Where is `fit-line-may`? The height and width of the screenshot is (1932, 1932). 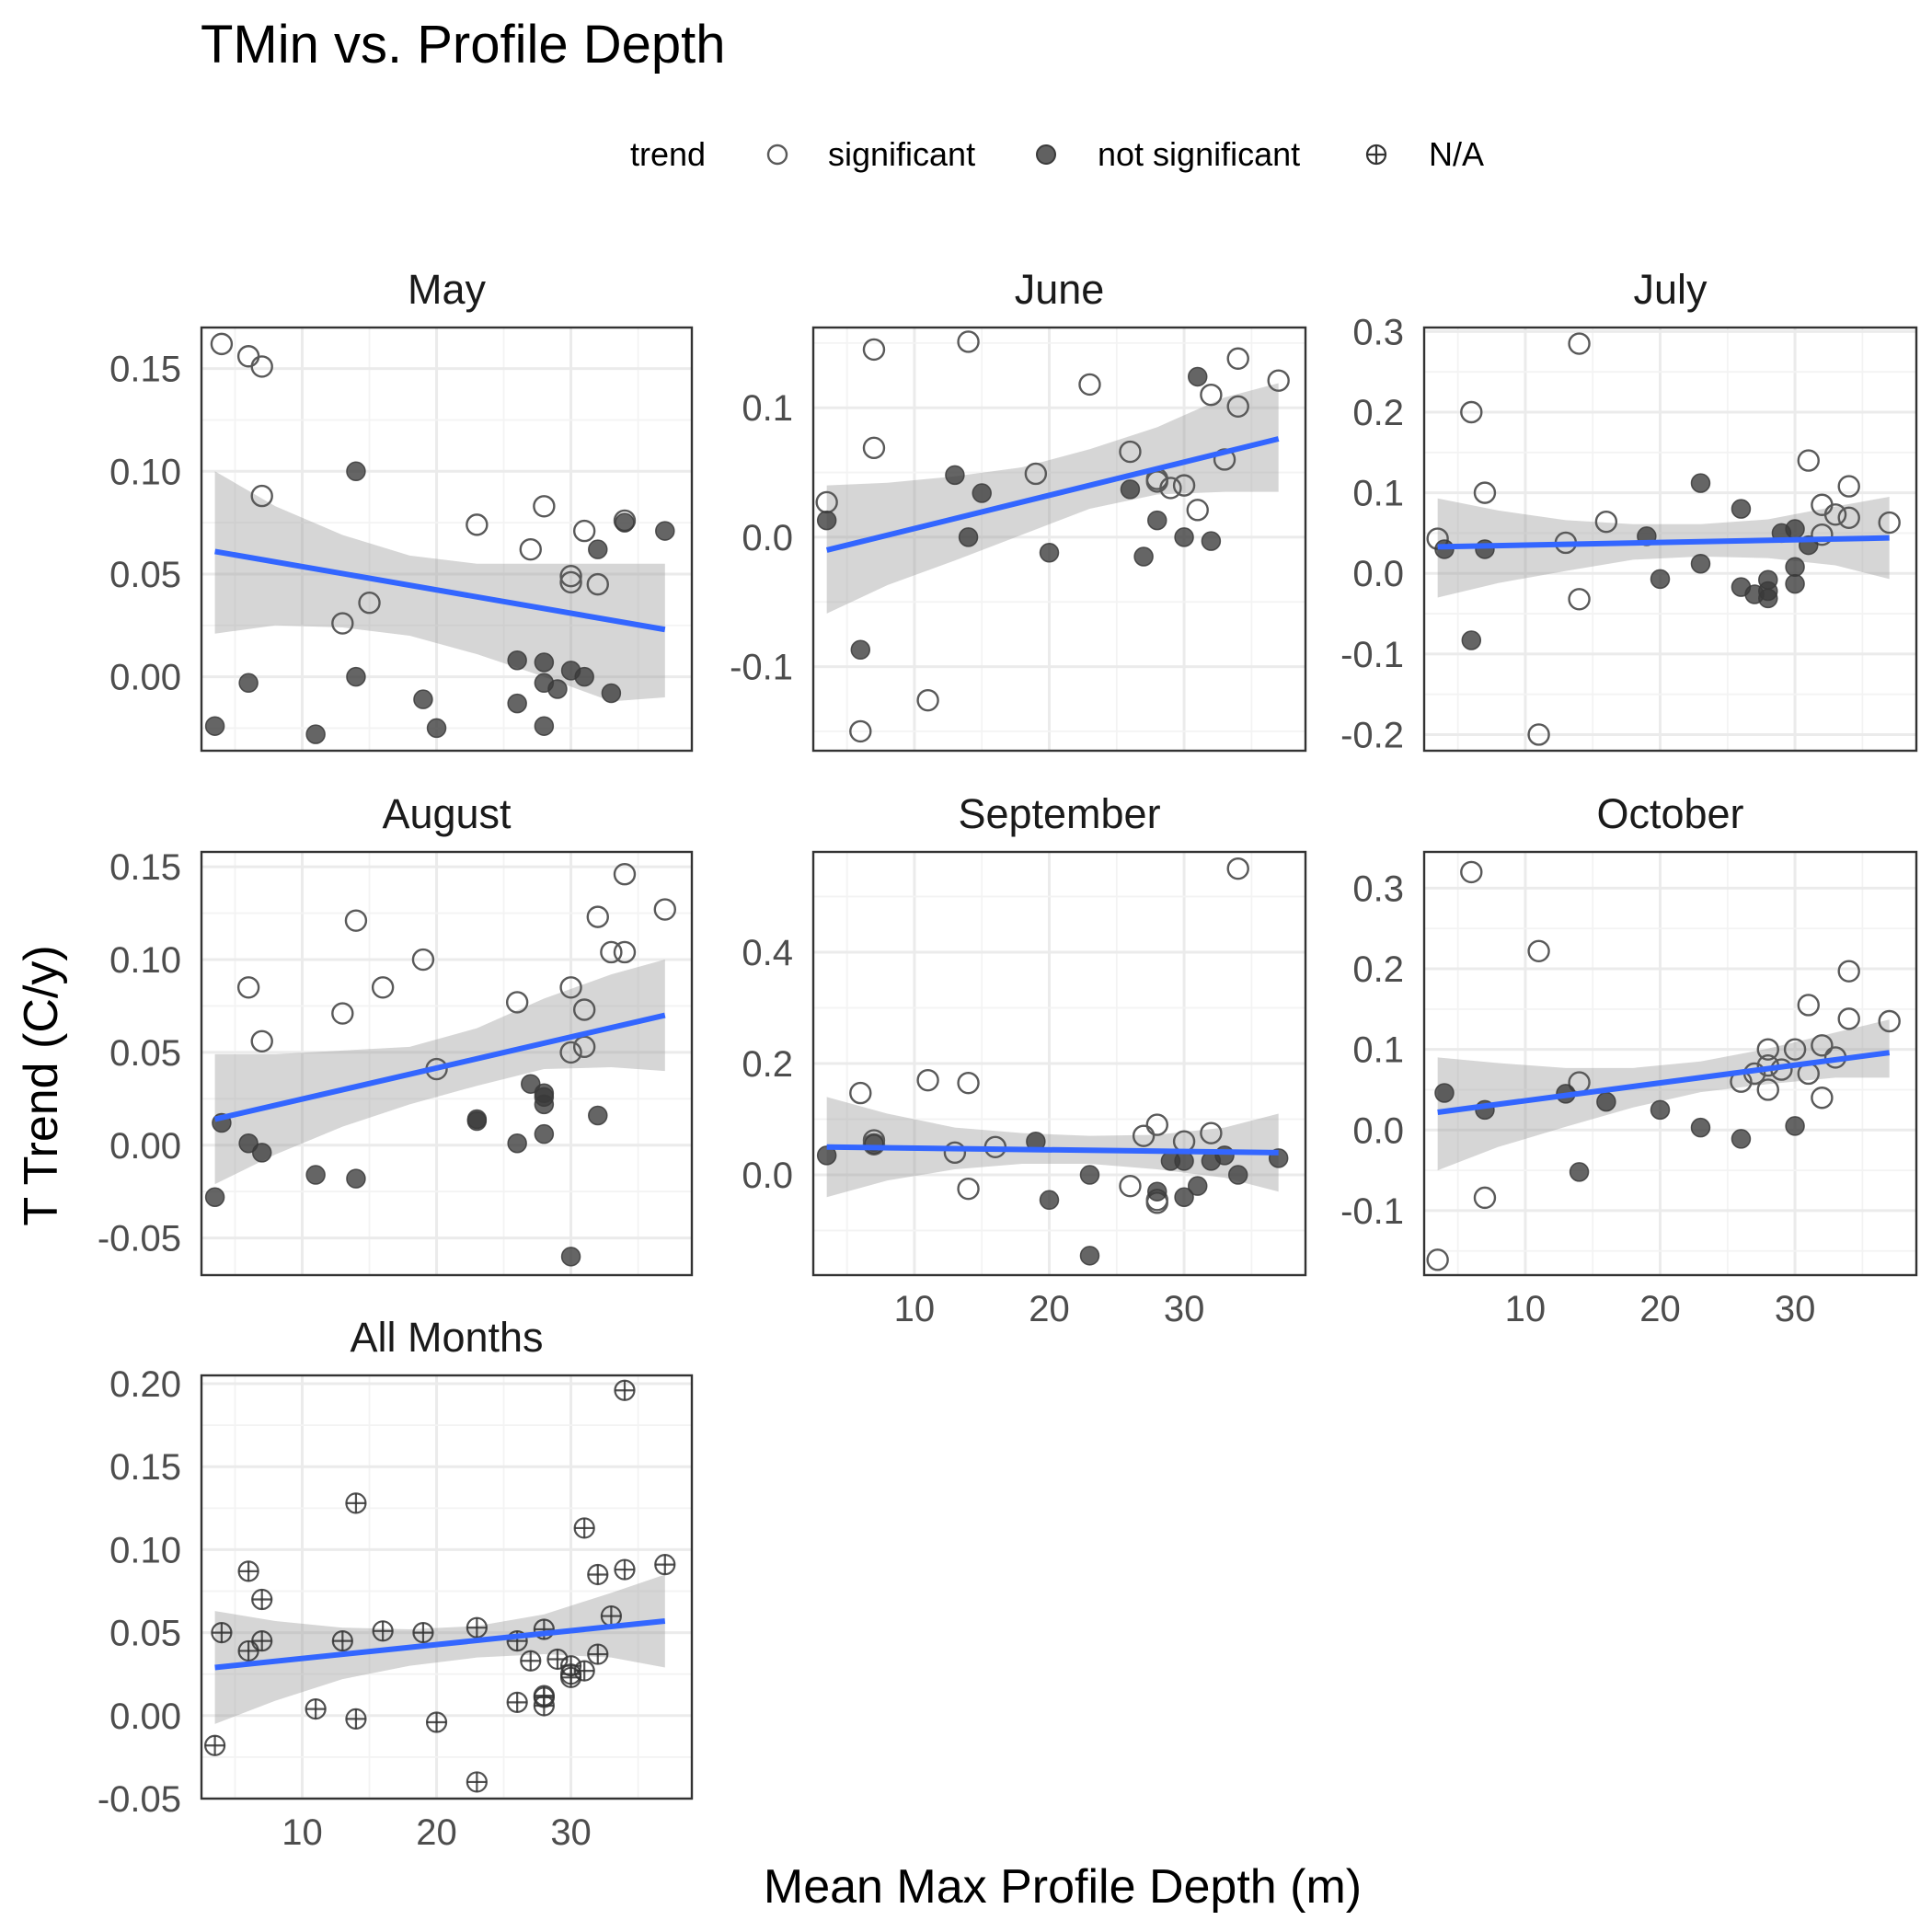
fit-line-may is located at coordinates (440, 590).